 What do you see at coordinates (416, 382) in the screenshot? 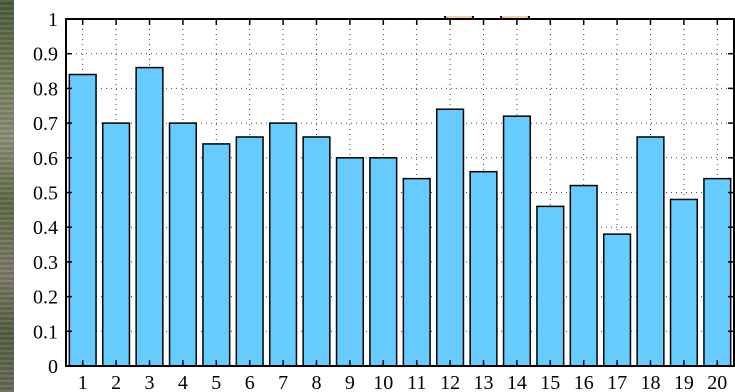
I see `x-tick-label: 11` at bounding box center [416, 382].